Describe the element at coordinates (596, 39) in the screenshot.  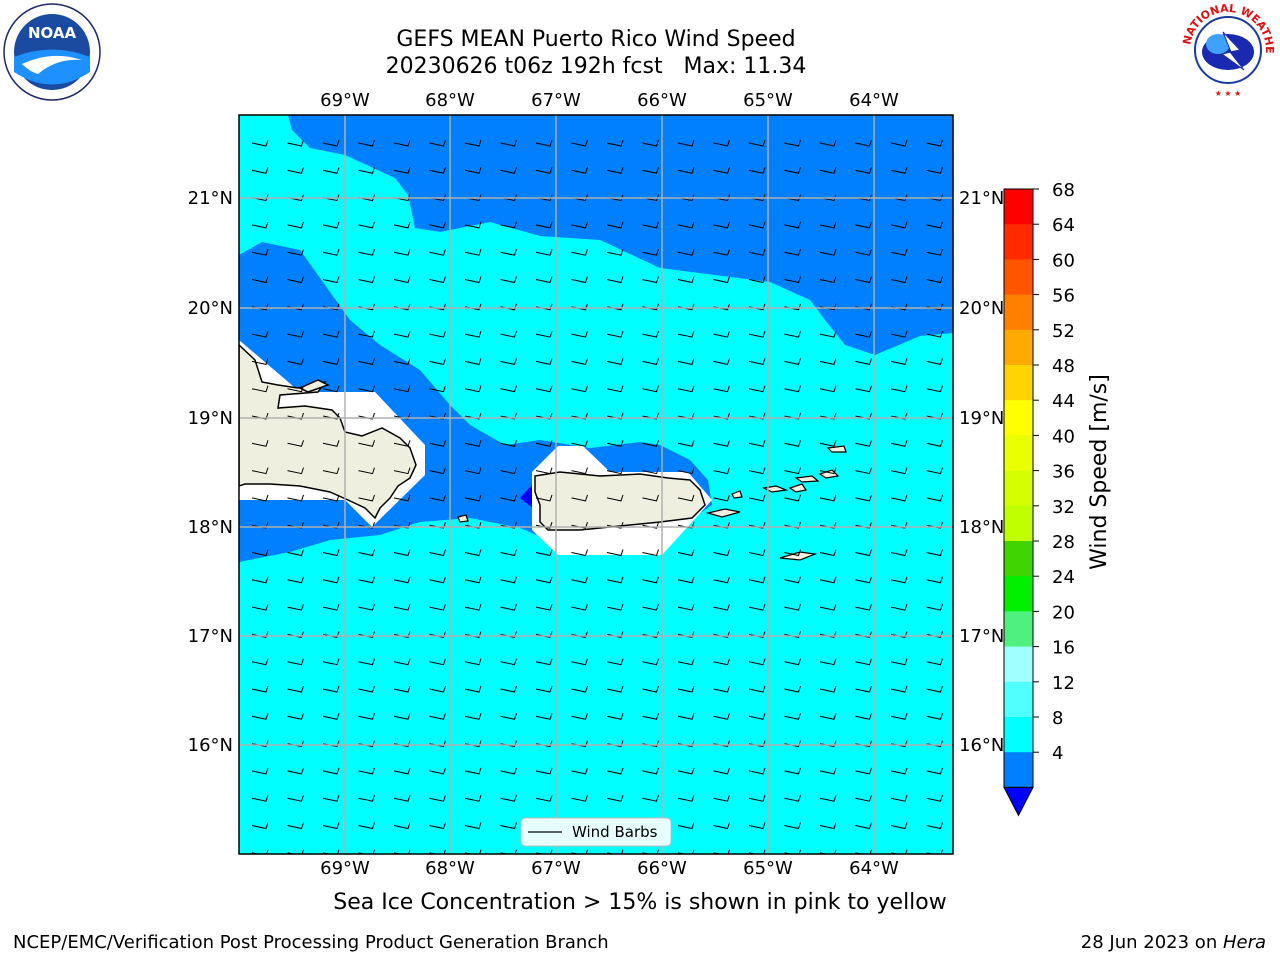
I see `title-line-1: GEFS MEAN Puerto Rico Wind Speed` at that location.